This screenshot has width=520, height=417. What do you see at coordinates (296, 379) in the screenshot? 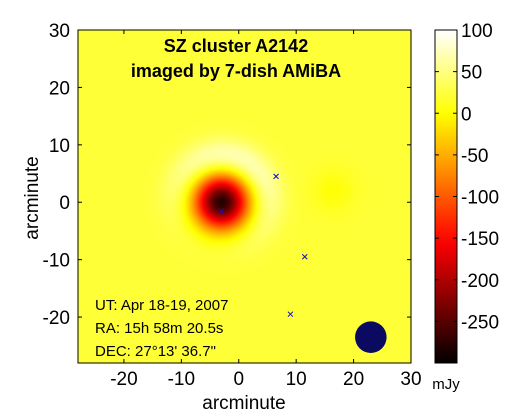
I see `x-tick-label: 10` at bounding box center [296, 379].